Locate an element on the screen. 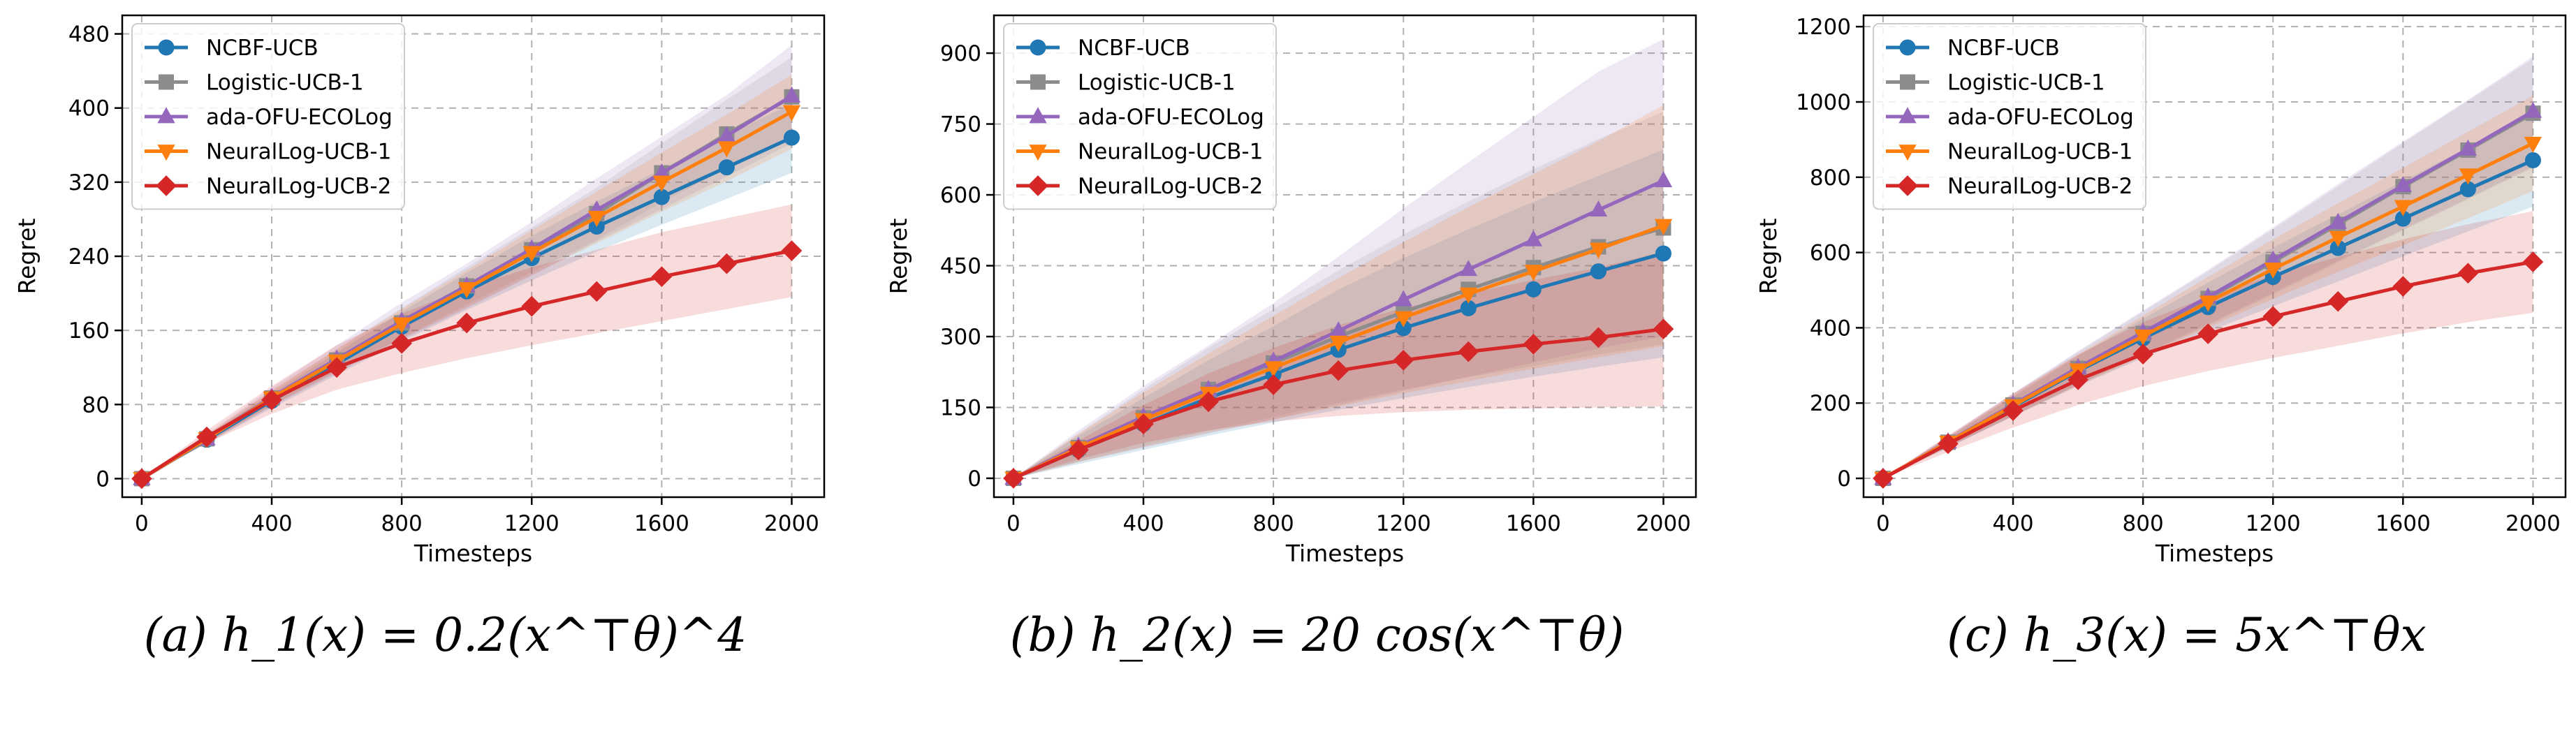  panel-caption: (a) h_1(x) = 0.2(x^⊤θ)^4 is located at coordinates (446, 635).